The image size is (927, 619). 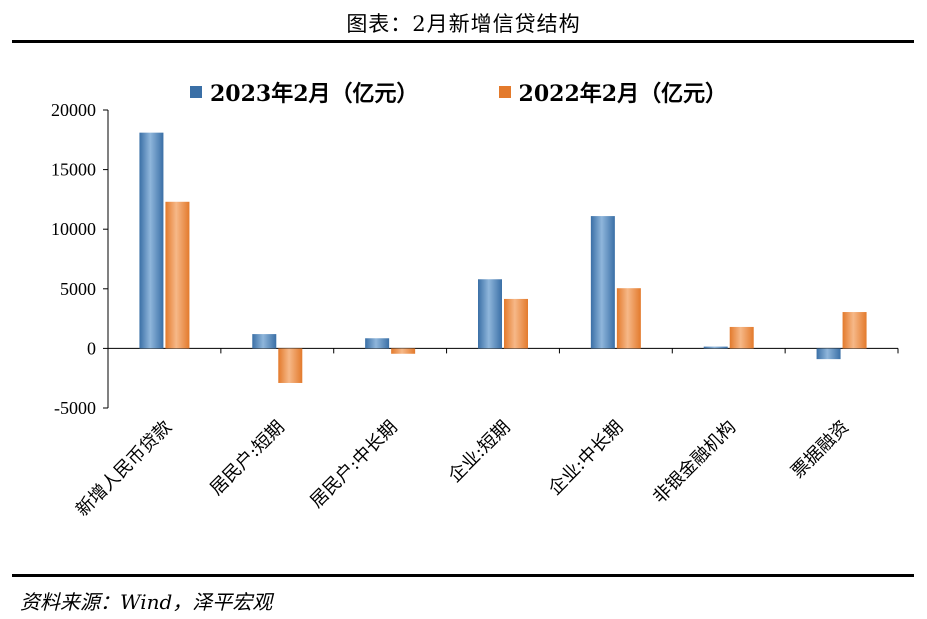 What do you see at coordinates (314, 94) in the screenshot?
I see `legend-label-2023: 2023年2月（亿元）` at bounding box center [314, 94].